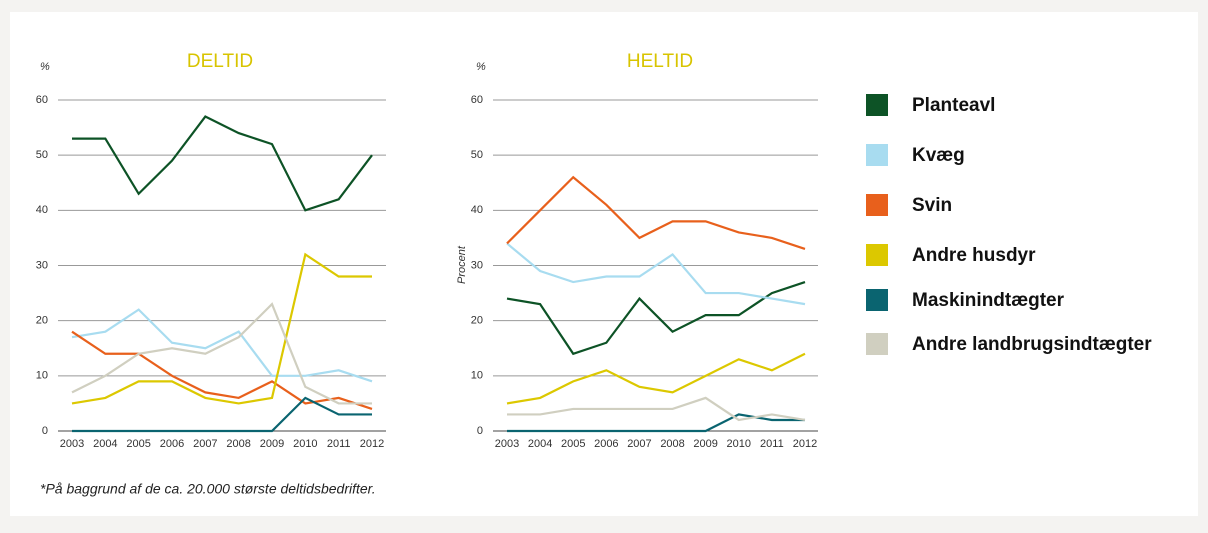 This screenshot has height=533, width=1208. Describe the element at coordinates (988, 300) in the screenshot. I see `legend-label: Maskinindtægter` at that location.